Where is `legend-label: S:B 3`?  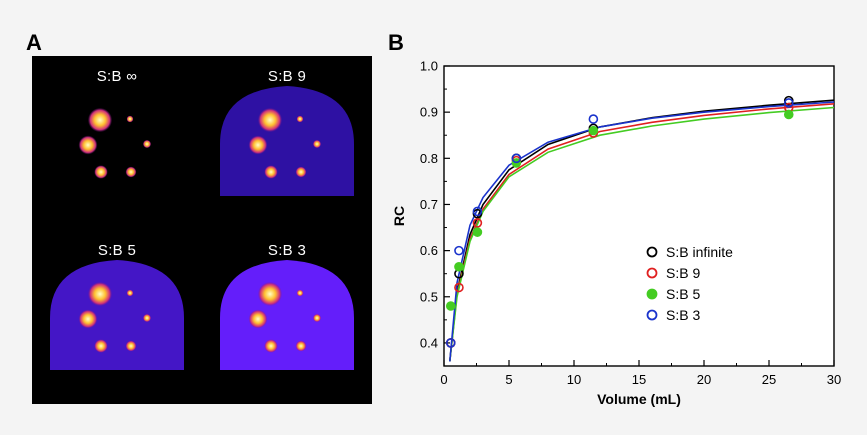
legend-label: S:B 3 is located at coordinates (683, 315).